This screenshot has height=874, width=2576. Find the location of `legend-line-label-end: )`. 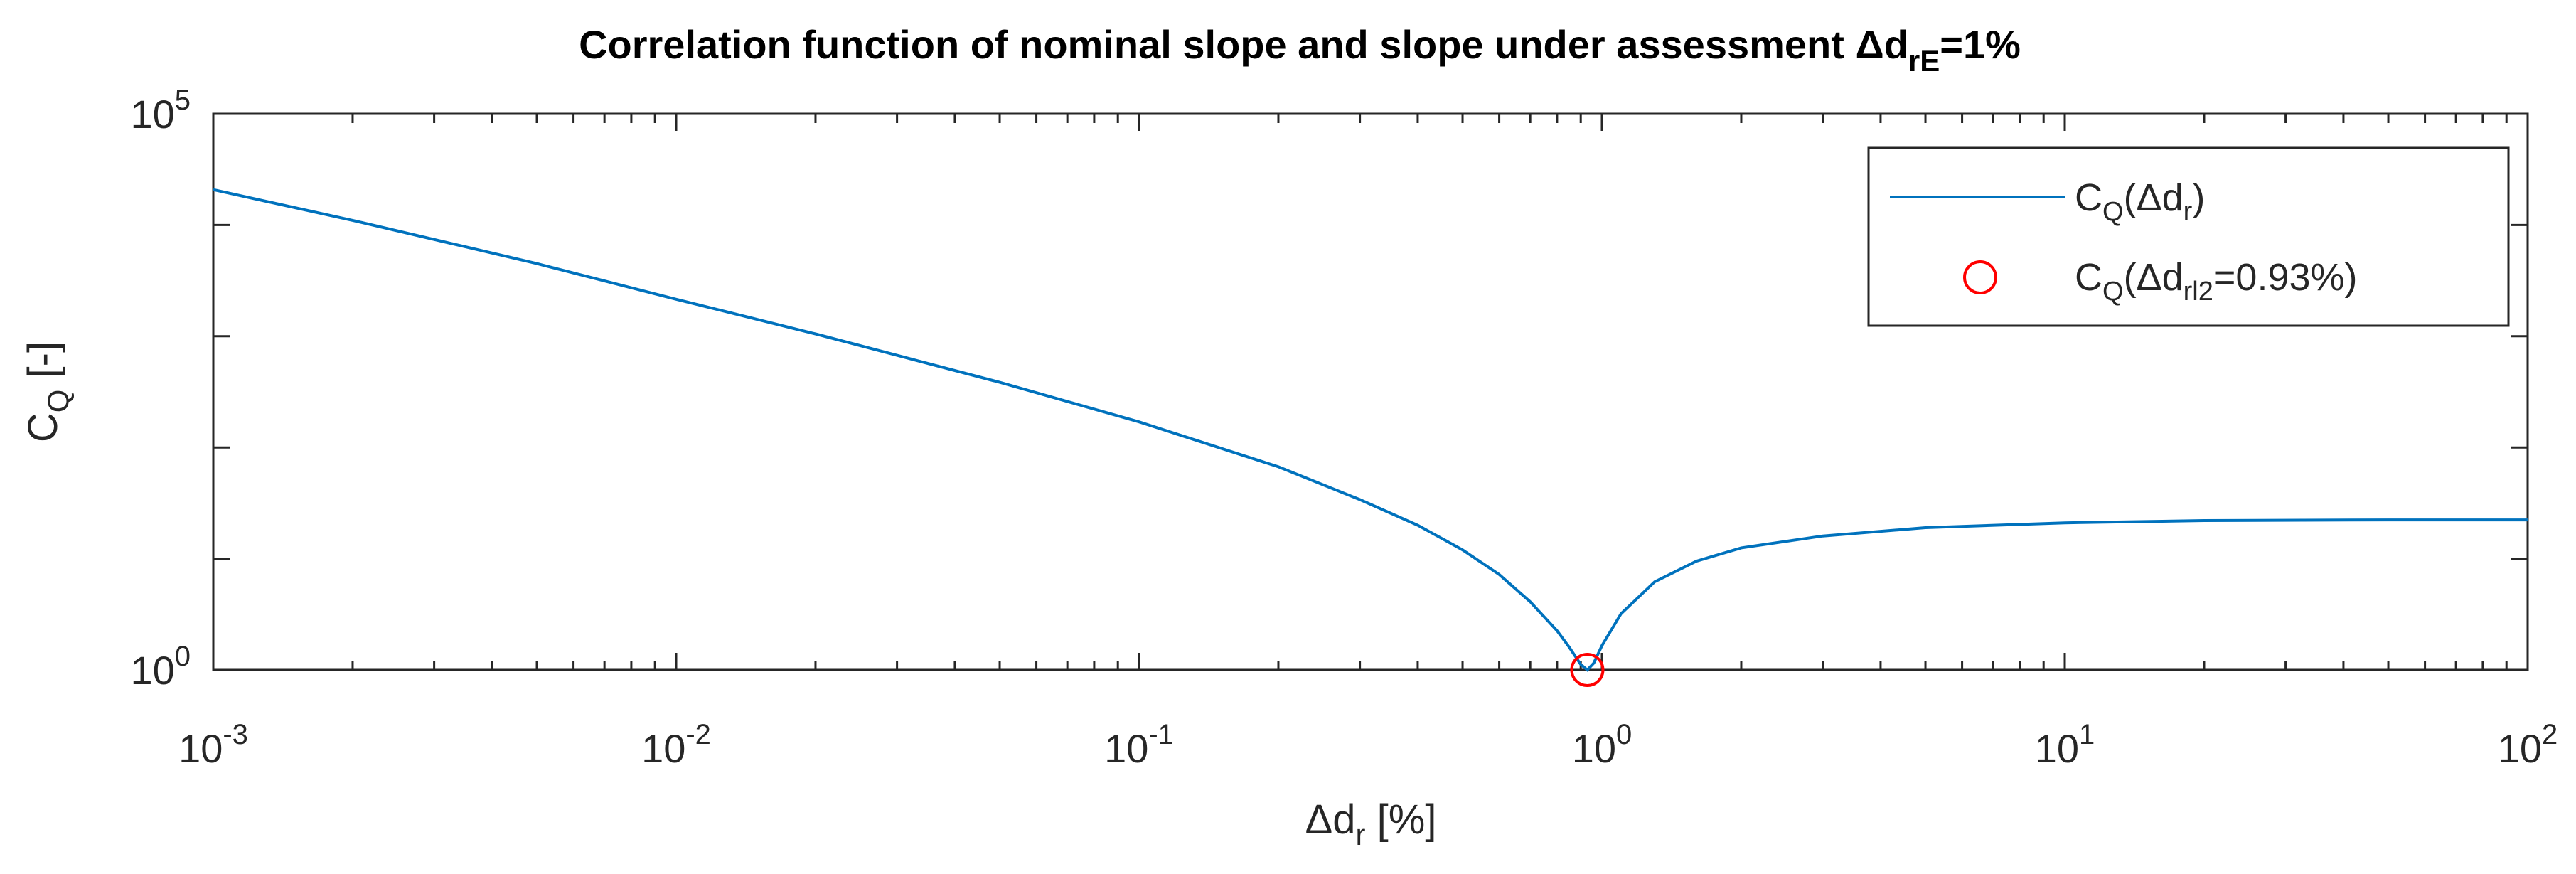

legend-line-label-end: ) is located at coordinates (2198, 197).